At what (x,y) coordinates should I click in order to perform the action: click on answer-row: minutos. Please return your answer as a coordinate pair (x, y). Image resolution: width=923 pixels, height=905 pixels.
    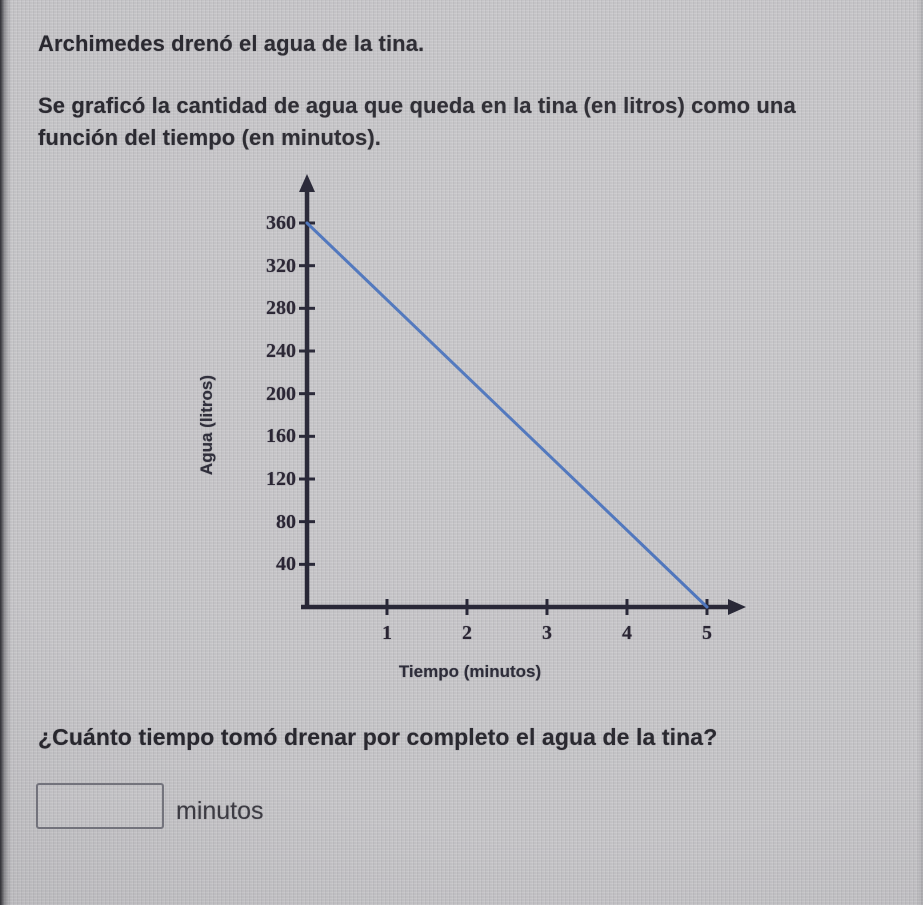
    Looking at the image, I should click on (150, 806).